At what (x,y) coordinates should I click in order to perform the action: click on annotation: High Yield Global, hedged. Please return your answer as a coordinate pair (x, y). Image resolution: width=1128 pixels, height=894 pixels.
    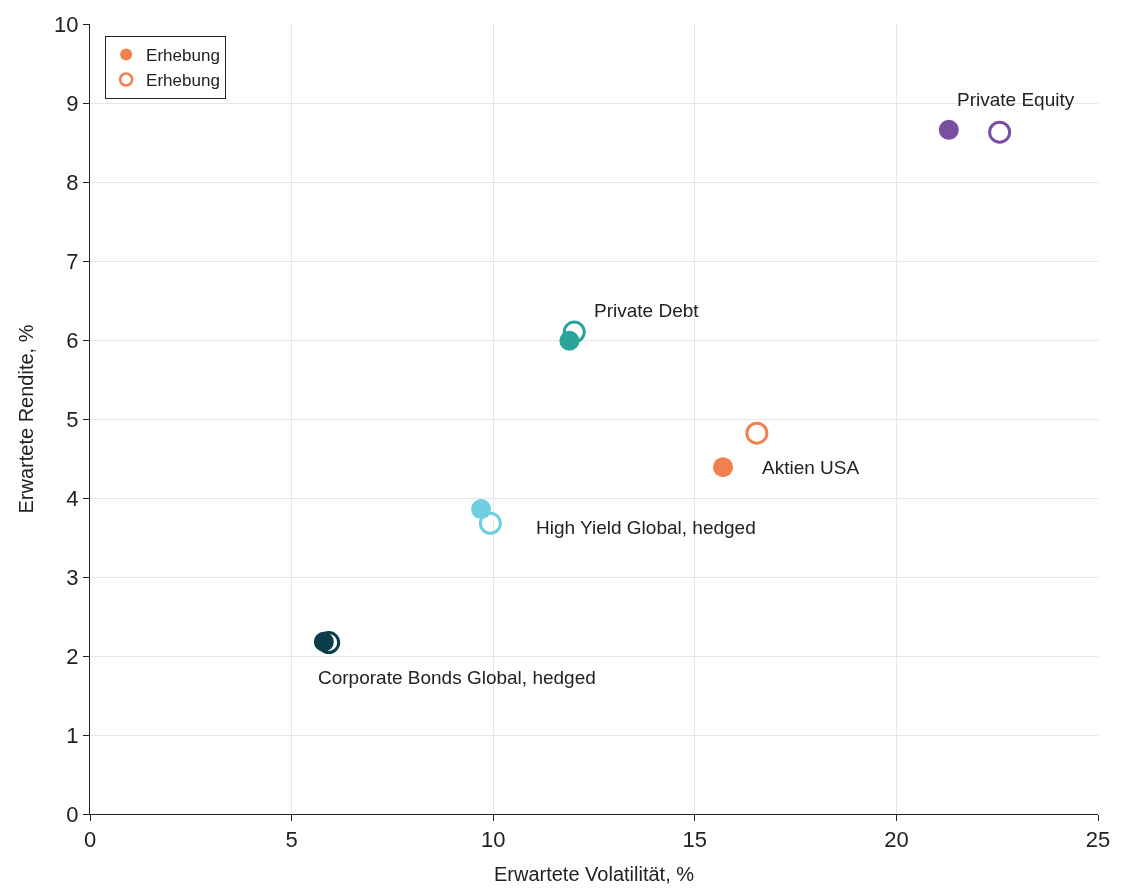
    Looking at the image, I should click on (646, 527).